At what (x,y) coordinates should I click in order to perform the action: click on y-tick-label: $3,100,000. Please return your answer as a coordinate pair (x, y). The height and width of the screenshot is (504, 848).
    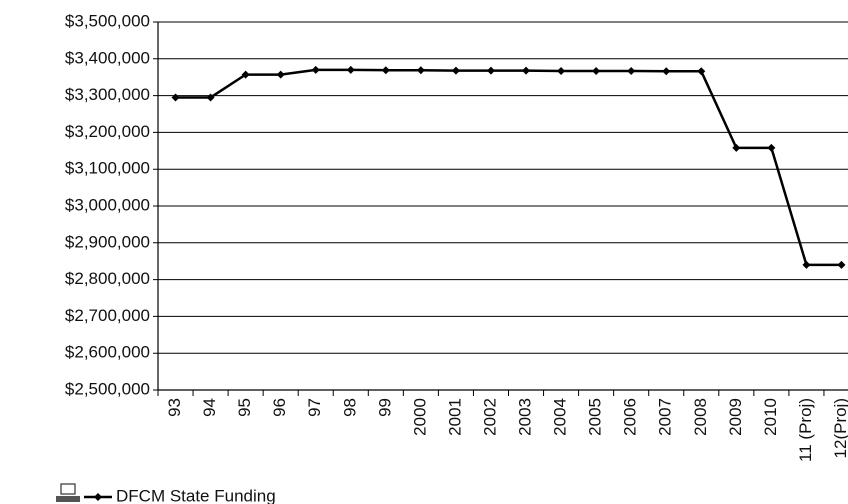
    Looking at the image, I should click on (107, 168).